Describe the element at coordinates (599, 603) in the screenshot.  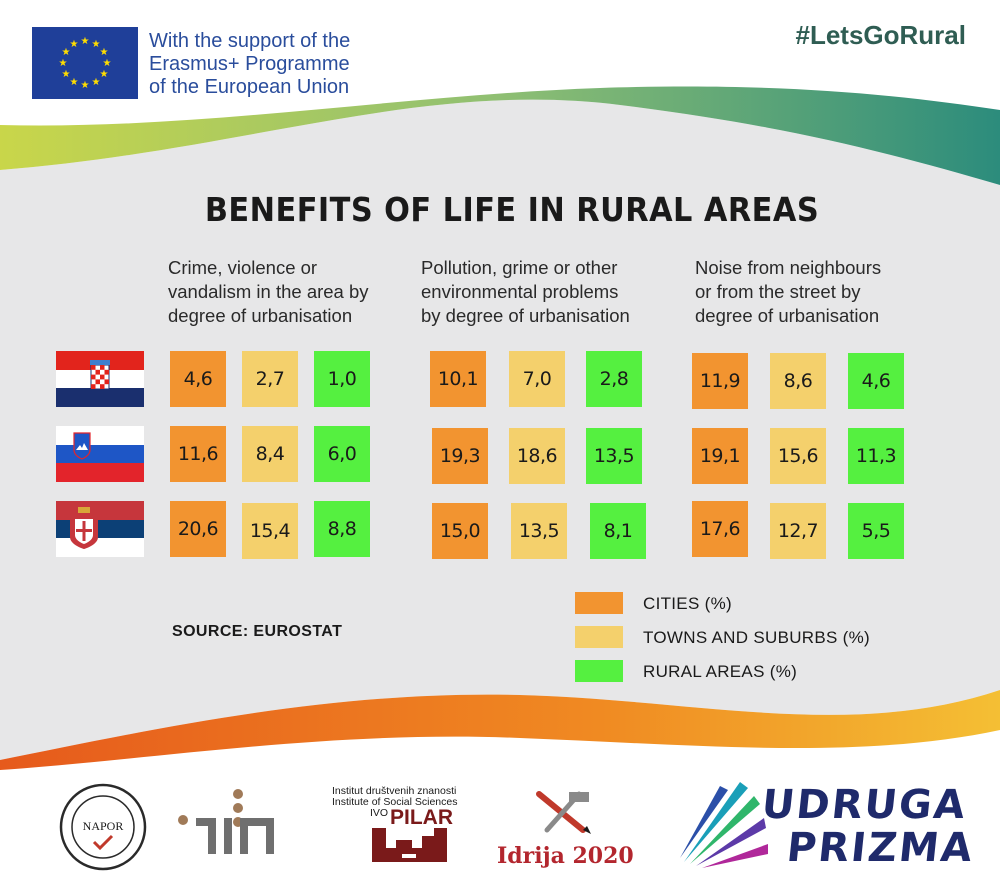
I see `legend-swatch-cities` at that location.